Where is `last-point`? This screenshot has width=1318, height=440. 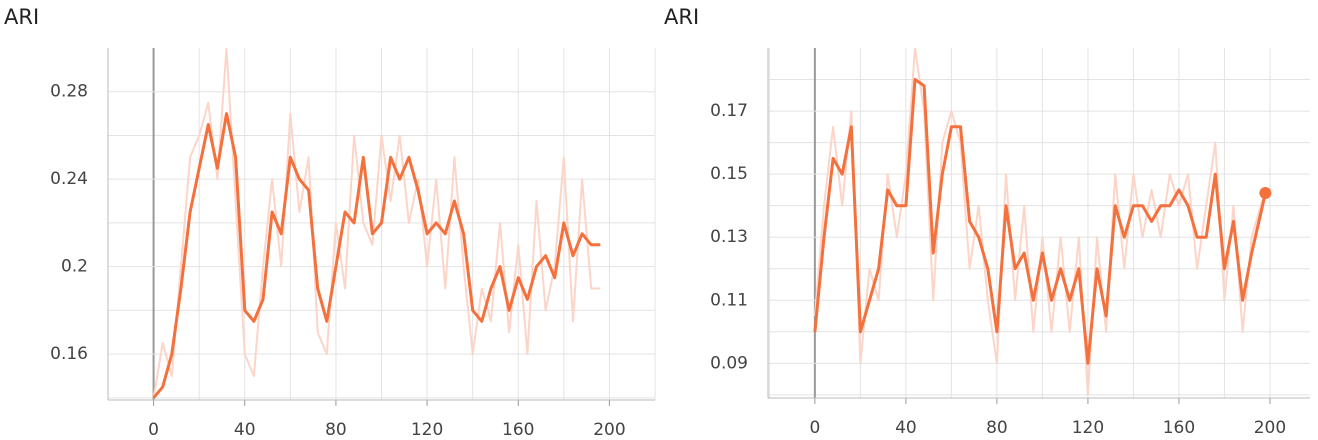
last-point is located at coordinates (1265, 193).